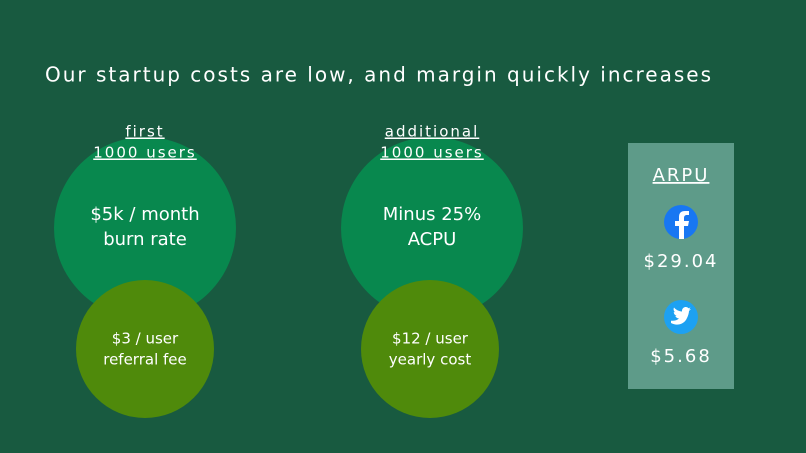  I want to click on arpu-label: ARPU, so click(681, 175).